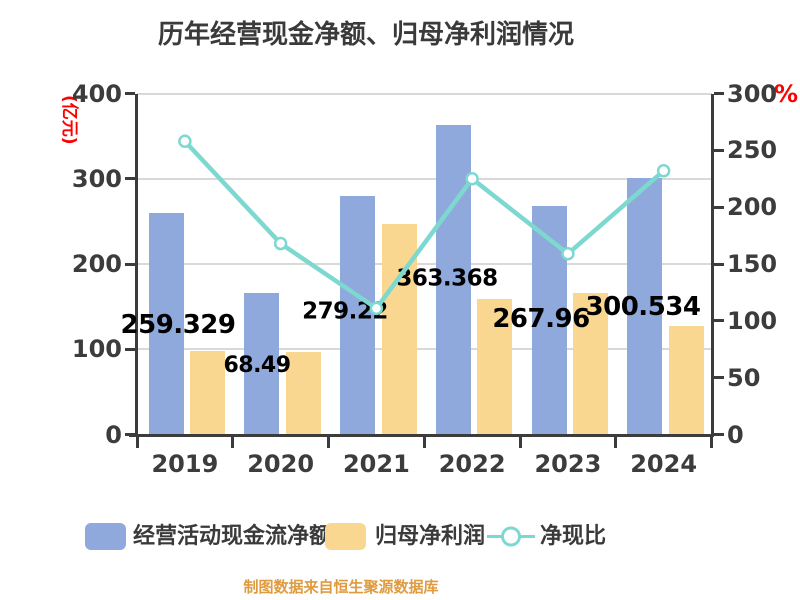 The width and height of the screenshot is (800, 600). I want to click on right-axis-tick-label: 0, so click(735, 434).